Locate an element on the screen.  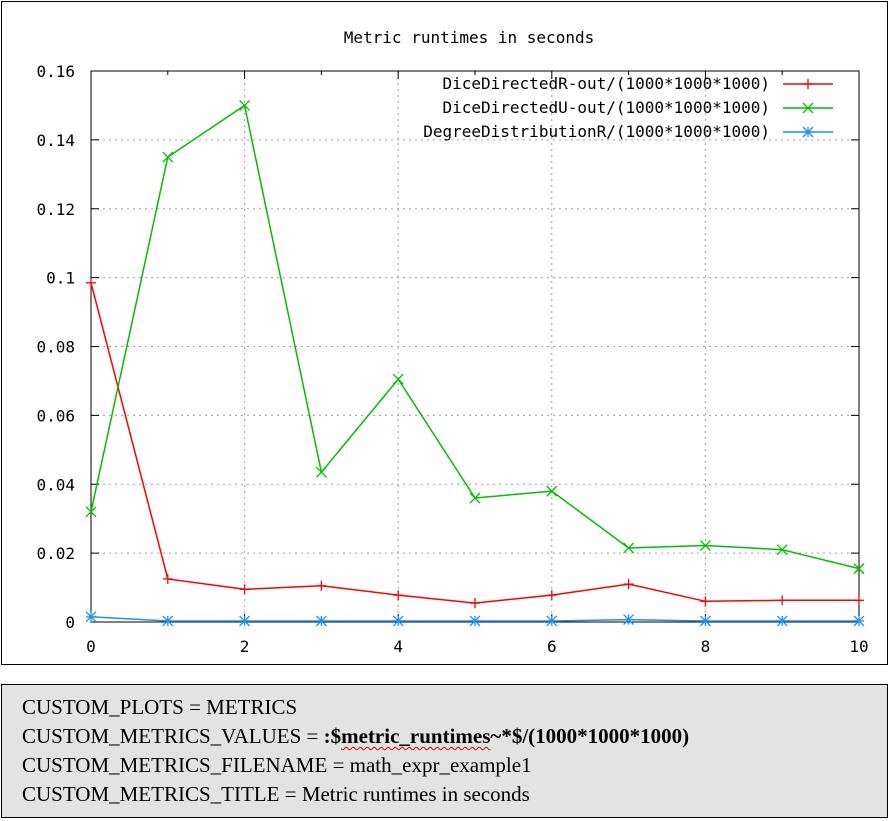
config-value: Metric runtimes in seconds is located at coordinates (415, 794).